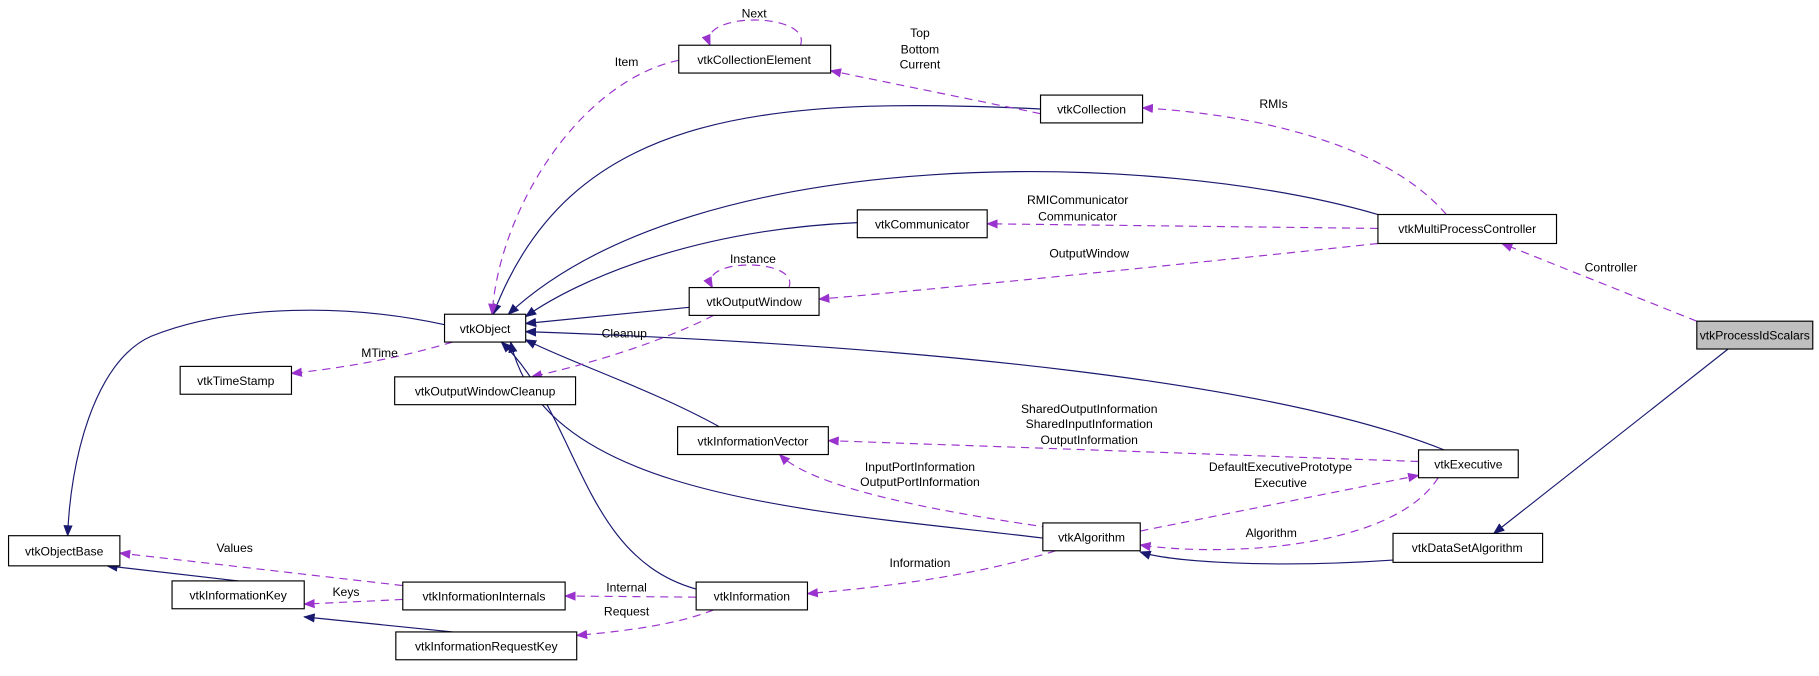 This screenshot has height=676, width=1819. What do you see at coordinates (607, 317) in the screenshot?
I see `edge-outputwindow-to-object` at bounding box center [607, 317].